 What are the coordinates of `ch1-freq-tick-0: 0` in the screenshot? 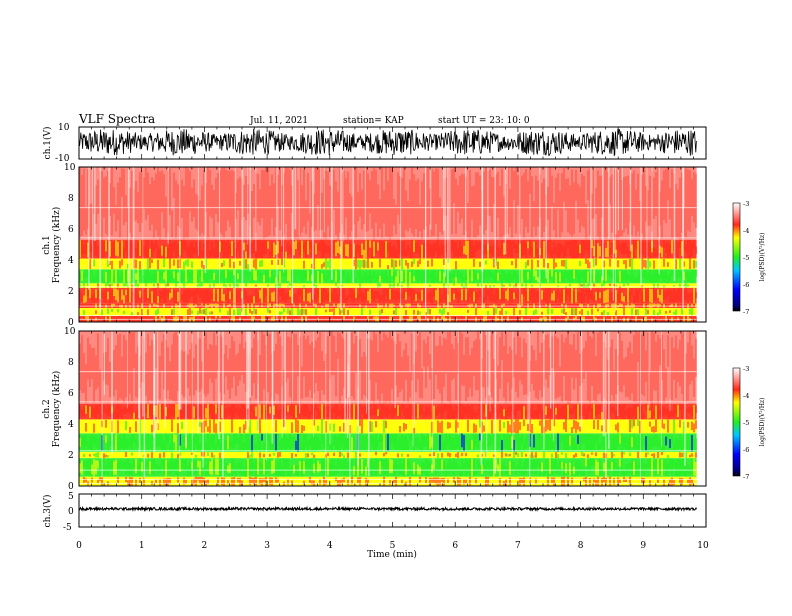 It's located at (71, 323).